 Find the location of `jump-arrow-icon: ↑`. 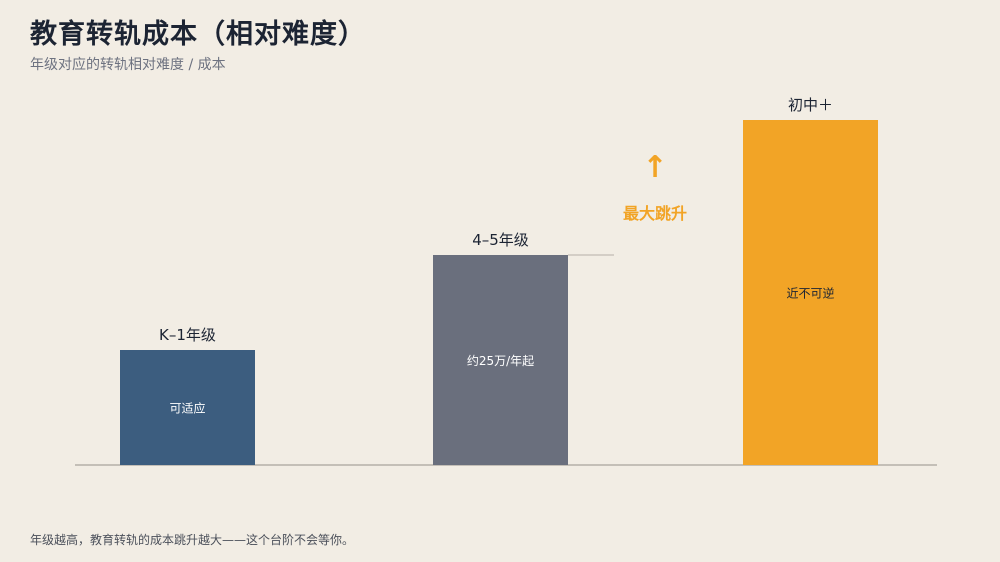

jump-arrow-icon: ↑ is located at coordinates (654, 167).